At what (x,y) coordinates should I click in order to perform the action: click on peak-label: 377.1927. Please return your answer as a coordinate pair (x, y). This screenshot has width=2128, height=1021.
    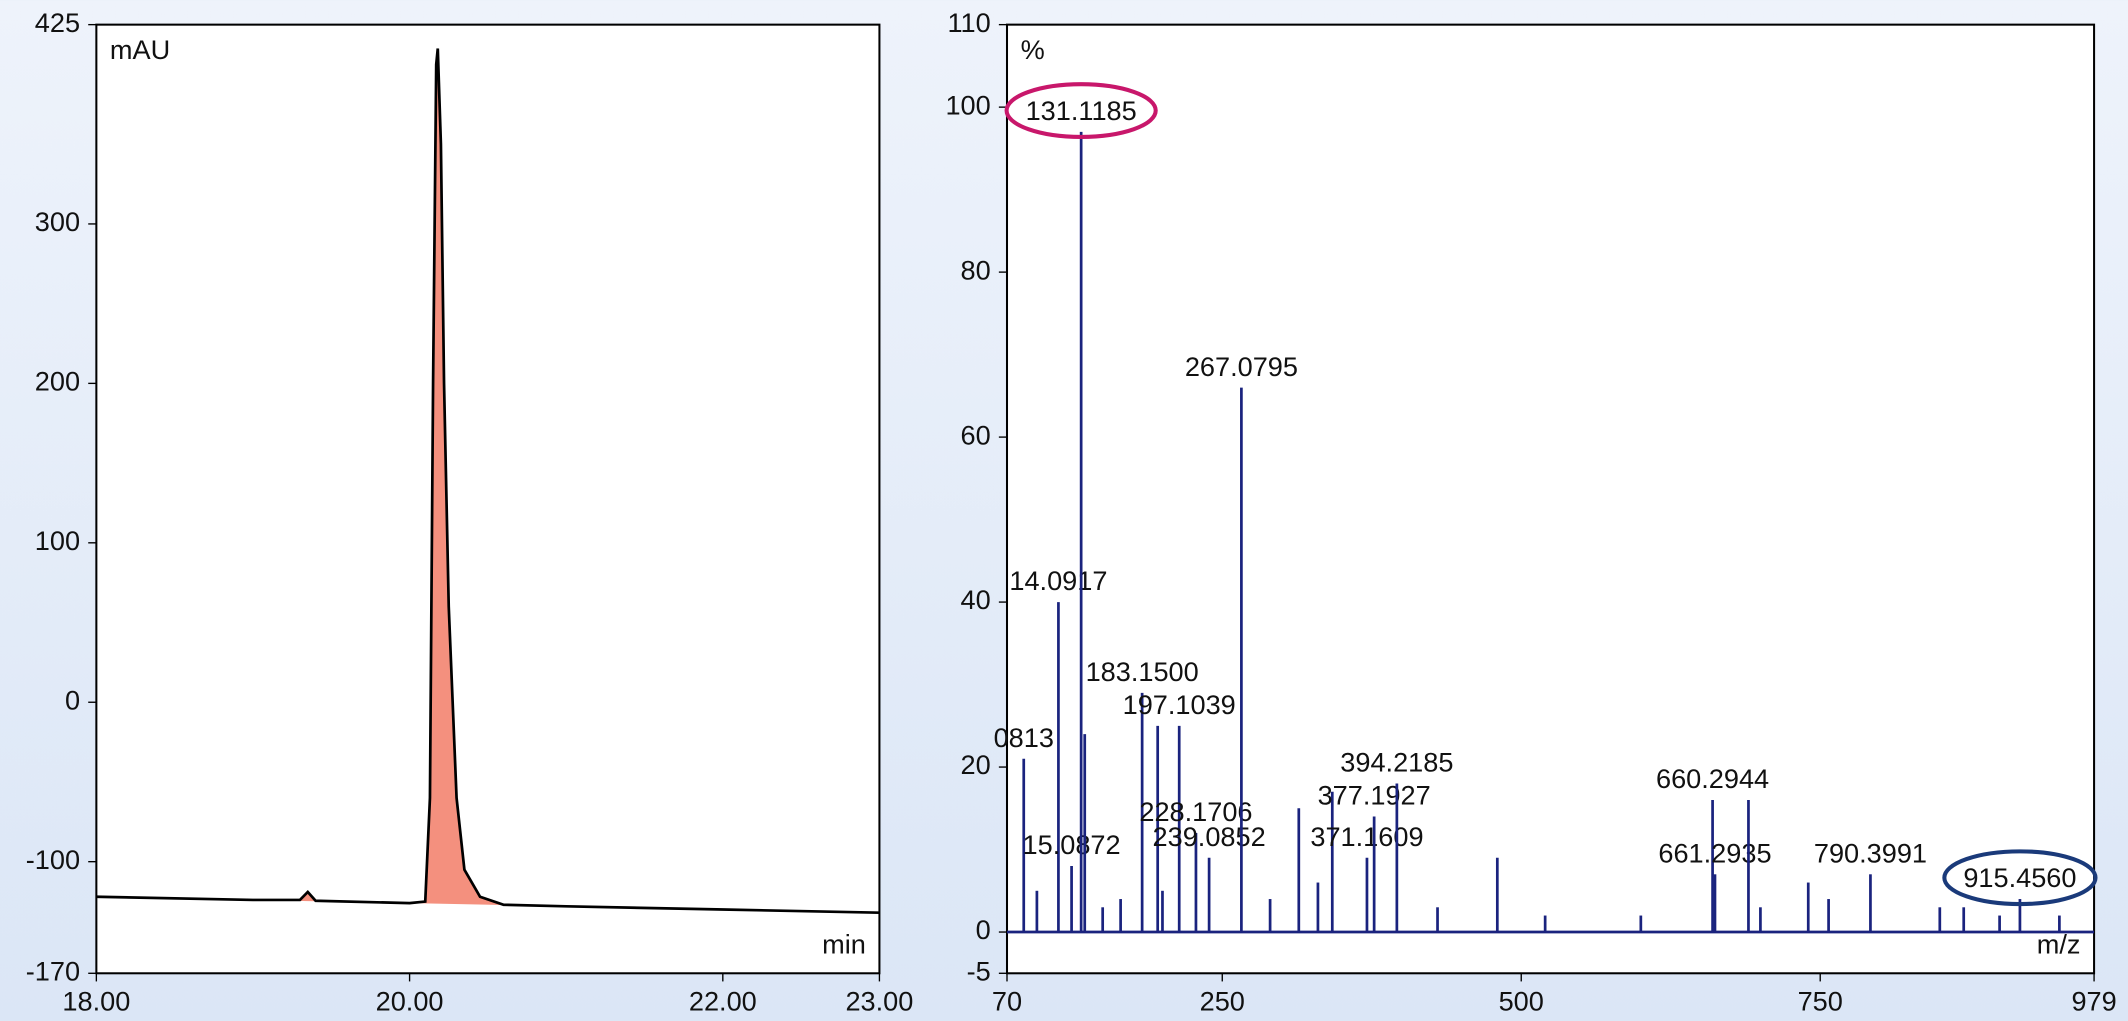
    Looking at the image, I should click on (1374, 795).